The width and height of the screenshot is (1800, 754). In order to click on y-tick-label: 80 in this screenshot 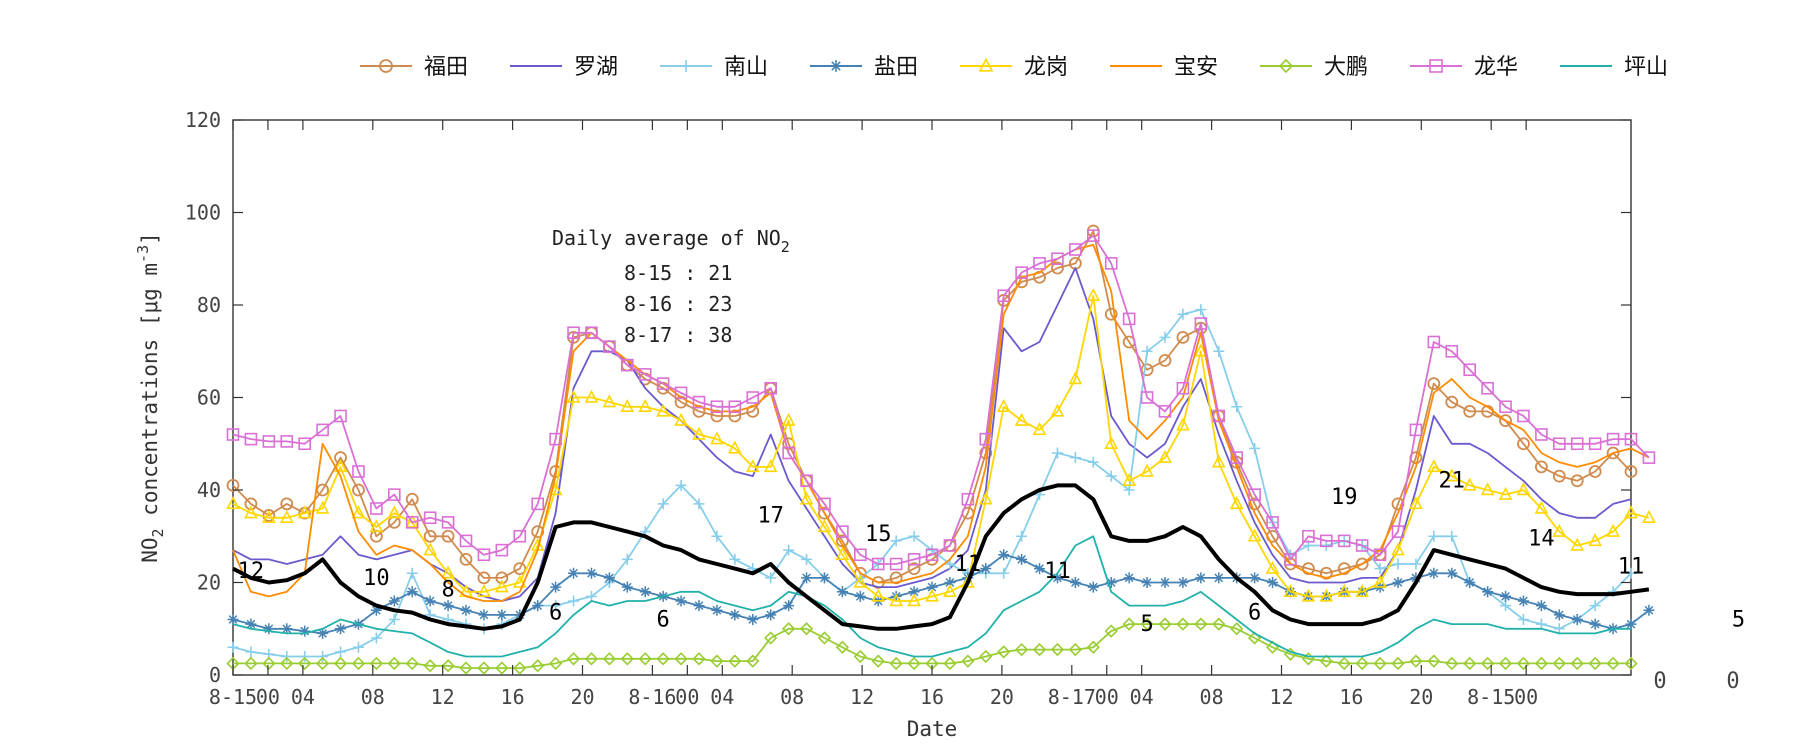, I will do `click(209, 305)`.